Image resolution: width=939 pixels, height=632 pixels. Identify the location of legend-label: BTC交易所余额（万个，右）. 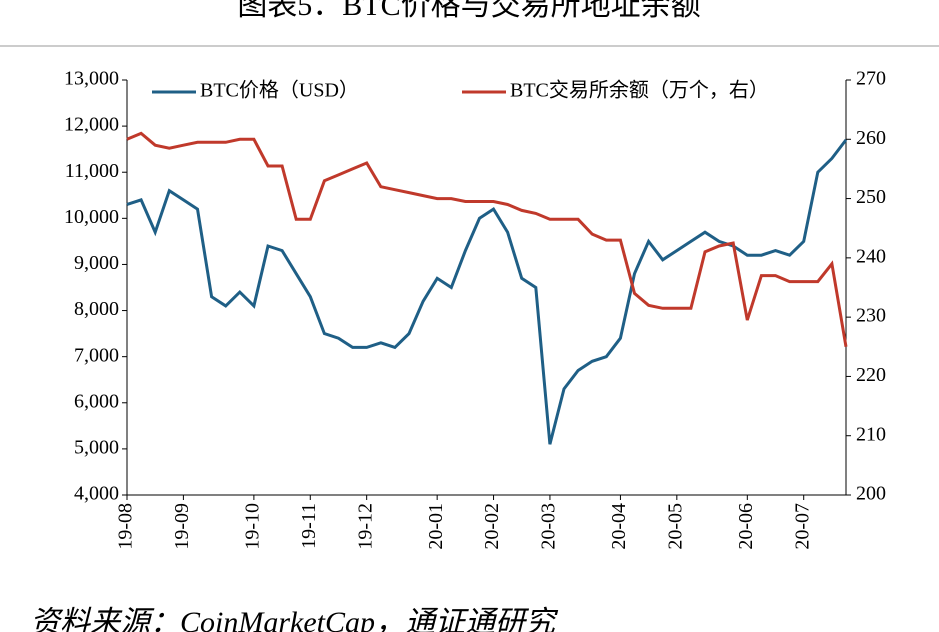
(639, 90).